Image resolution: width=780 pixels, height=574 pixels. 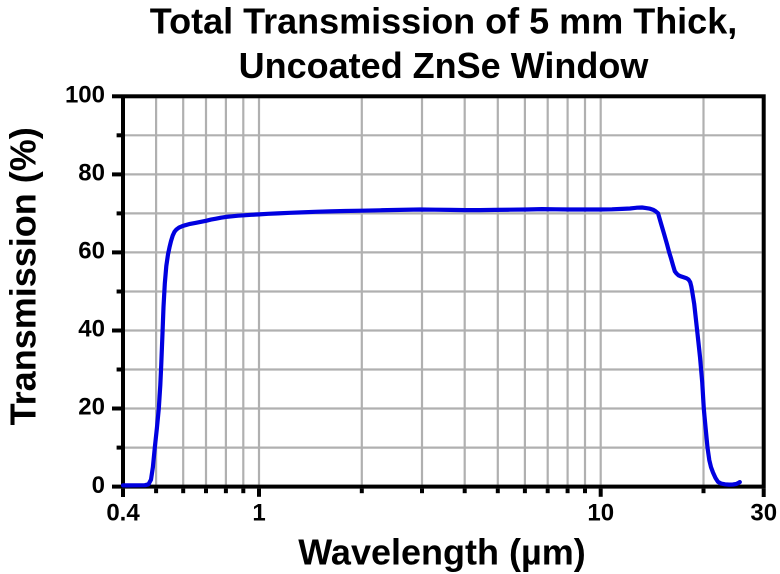 What do you see at coordinates (123, 513) in the screenshot?
I see `svg-text: 0.4` at bounding box center [123, 513].